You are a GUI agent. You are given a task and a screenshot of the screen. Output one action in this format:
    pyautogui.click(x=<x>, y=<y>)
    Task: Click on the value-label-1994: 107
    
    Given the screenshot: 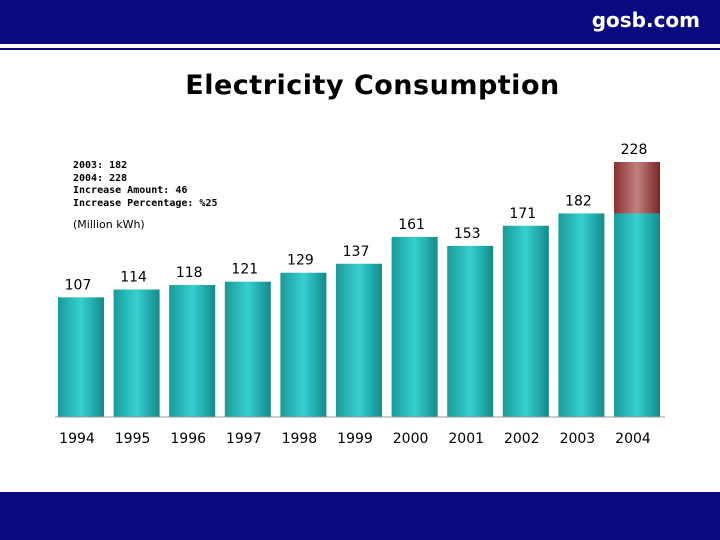 What is the action you would take?
    pyautogui.click(x=78, y=285)
    